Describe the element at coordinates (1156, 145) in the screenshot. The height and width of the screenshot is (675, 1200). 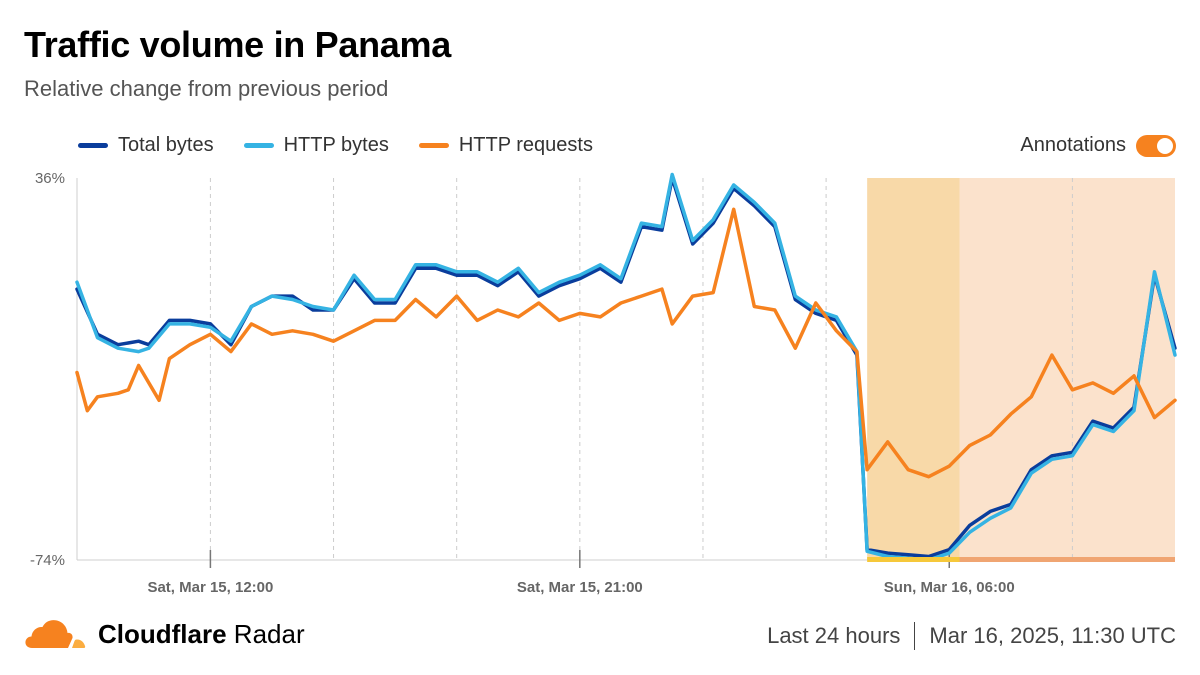
I see `annotations-toggle` at that location.